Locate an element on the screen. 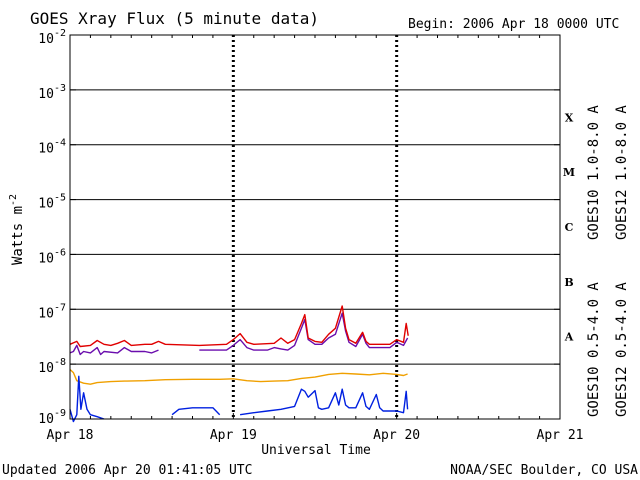  y-tick-exp: -9 is located at coordinates (60, 413).